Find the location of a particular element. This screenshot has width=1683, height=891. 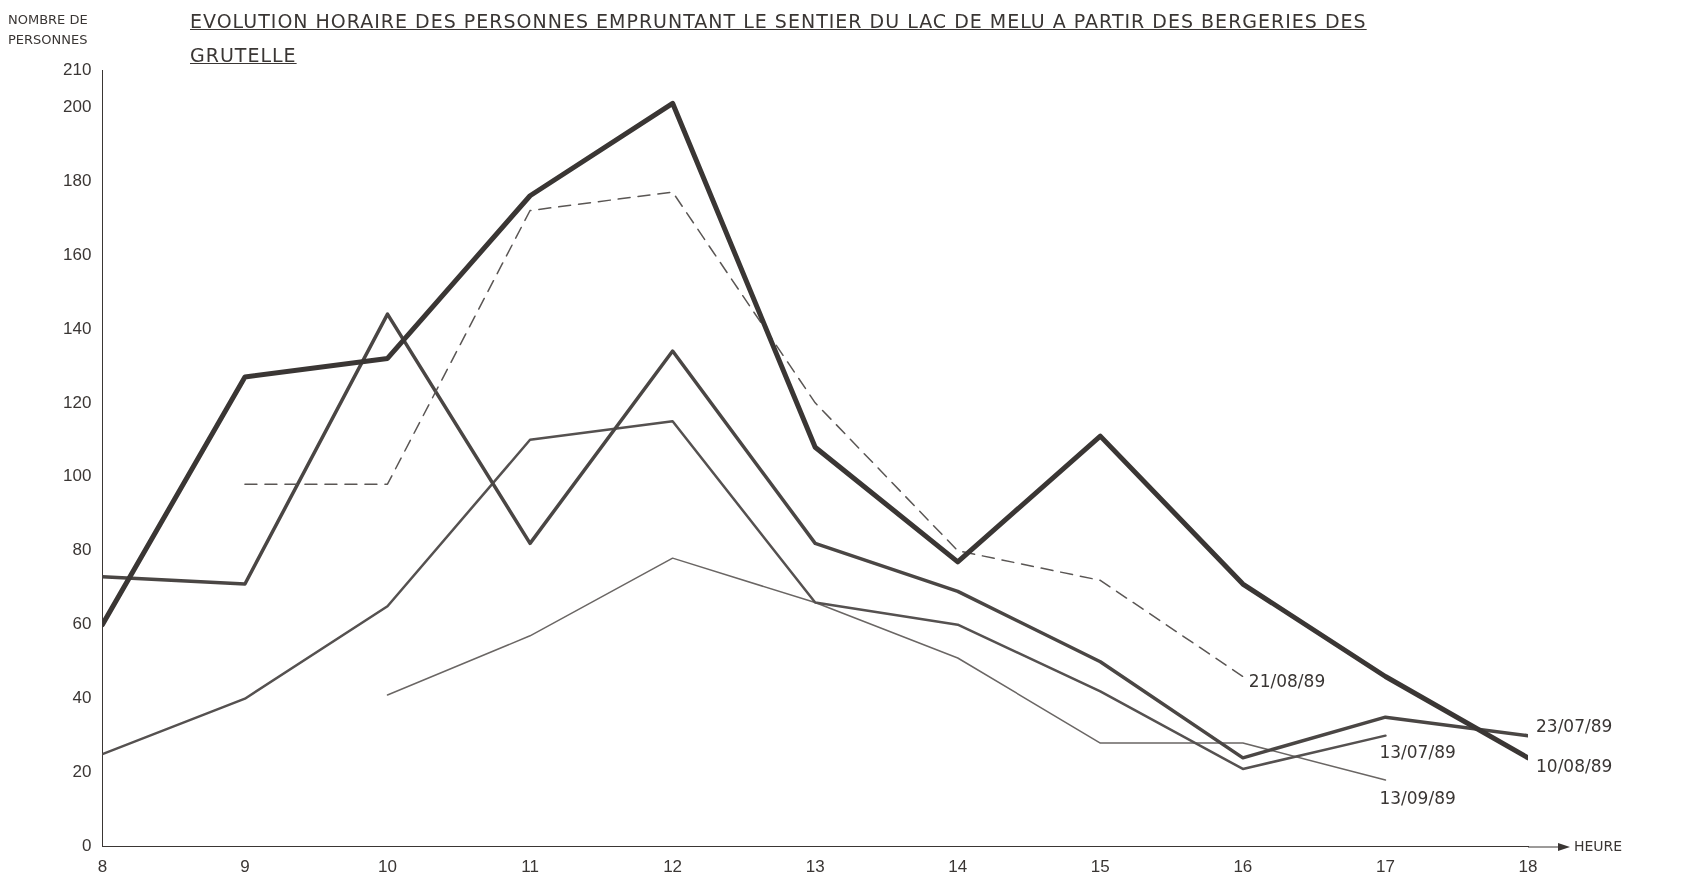

x-tick-label: 15 is located at coordinates (1100, 867).